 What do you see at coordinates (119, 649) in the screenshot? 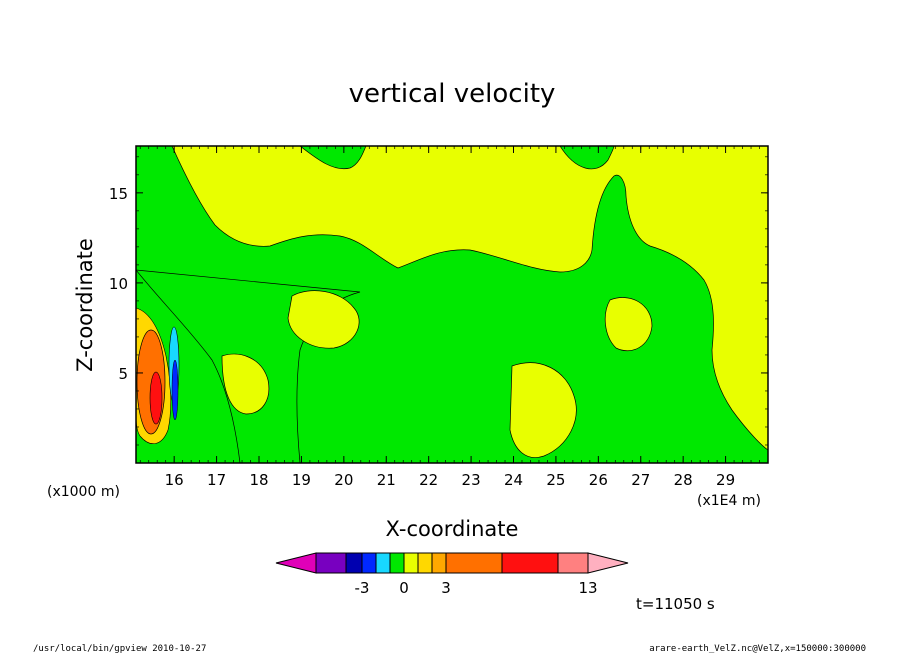
I see `footer-left: /usr/local/bin/gpview 2010-10-27` at bounding box center [119, 649].